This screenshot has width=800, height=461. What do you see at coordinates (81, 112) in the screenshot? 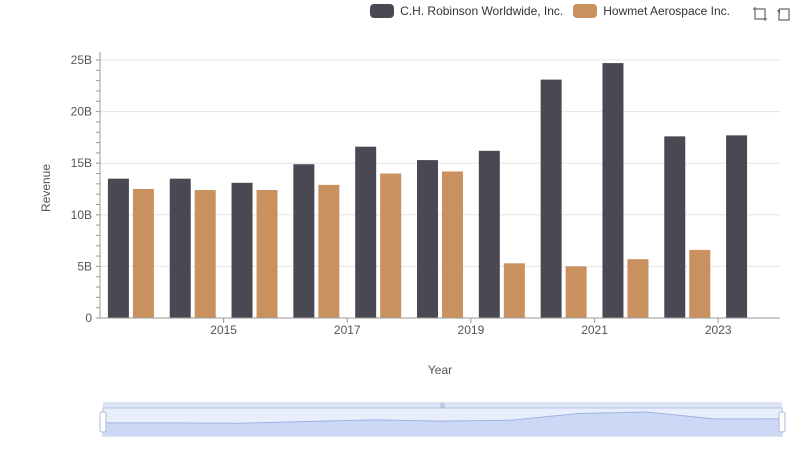
I see `y-tick-label: 20B` at bounding box center [81, 112].